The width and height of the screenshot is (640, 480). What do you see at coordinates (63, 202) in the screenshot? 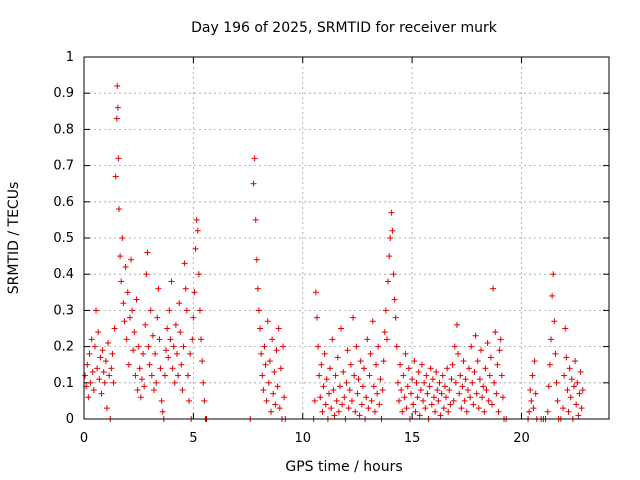
I see `y-tick-label: 0.6` at bounding box center [63, 202].